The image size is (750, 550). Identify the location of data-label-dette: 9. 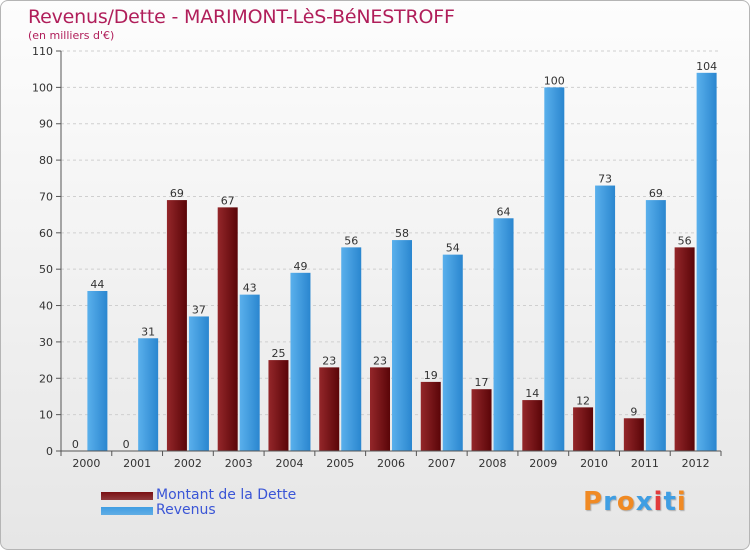
(633, 411).